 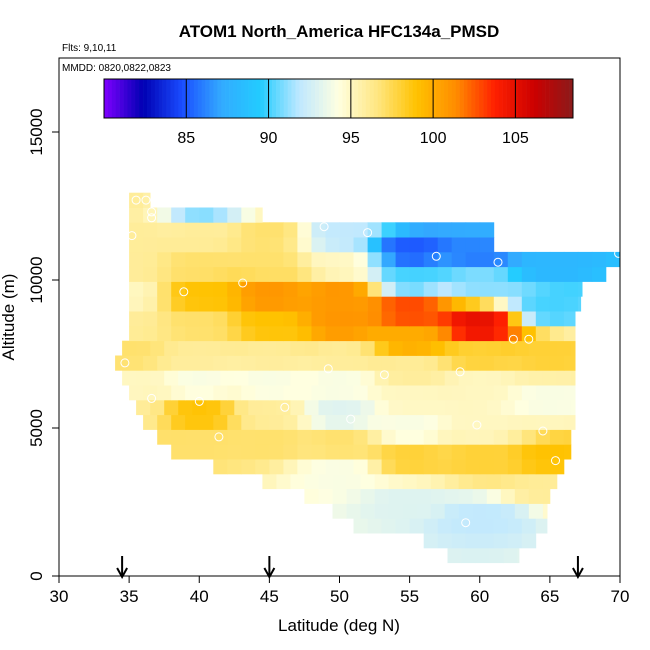 I want to click on latitude-arrow-head, so click(x=122, y=573).